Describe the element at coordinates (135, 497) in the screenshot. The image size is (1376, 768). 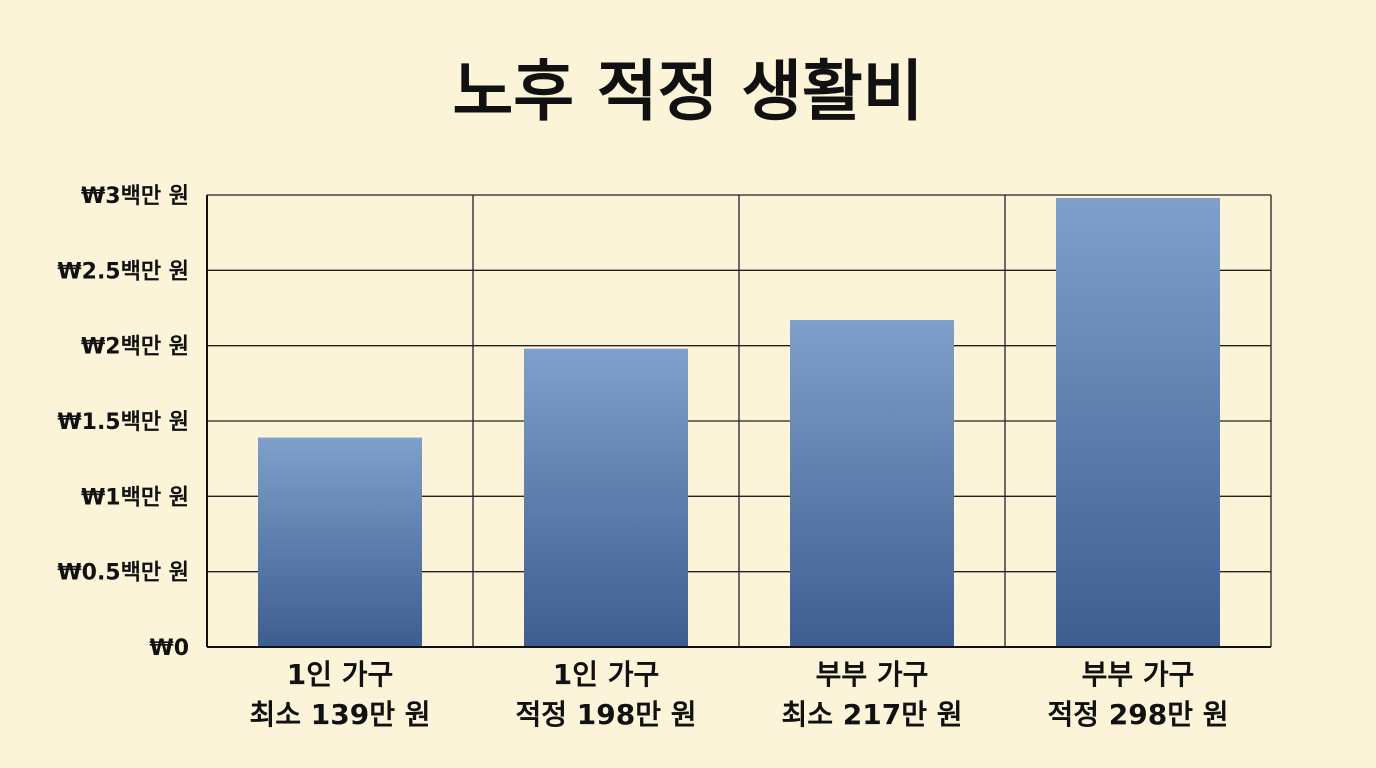
I see `y-tick-label: ₩1백만 원` at that location.